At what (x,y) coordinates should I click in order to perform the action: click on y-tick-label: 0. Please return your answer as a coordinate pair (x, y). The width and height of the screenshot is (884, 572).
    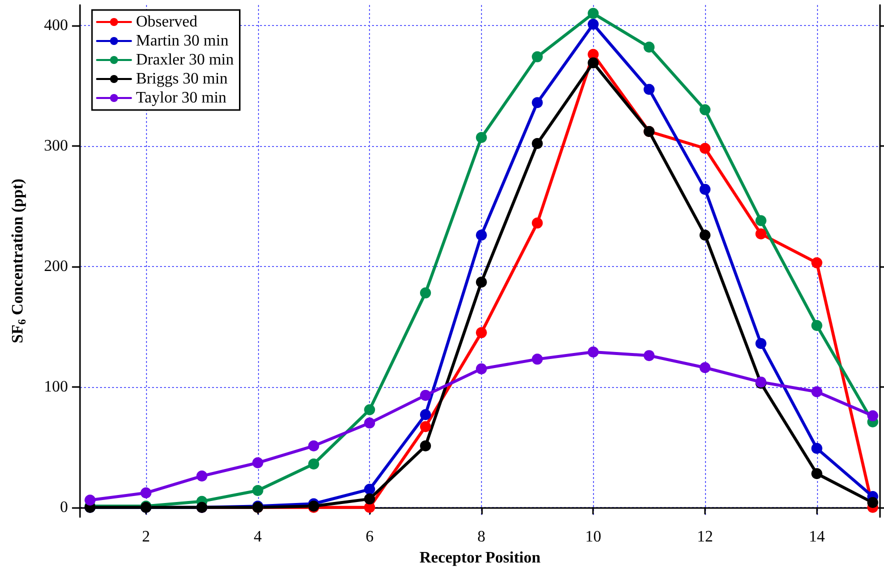
    Looking at the image, I should click on (64, 507).